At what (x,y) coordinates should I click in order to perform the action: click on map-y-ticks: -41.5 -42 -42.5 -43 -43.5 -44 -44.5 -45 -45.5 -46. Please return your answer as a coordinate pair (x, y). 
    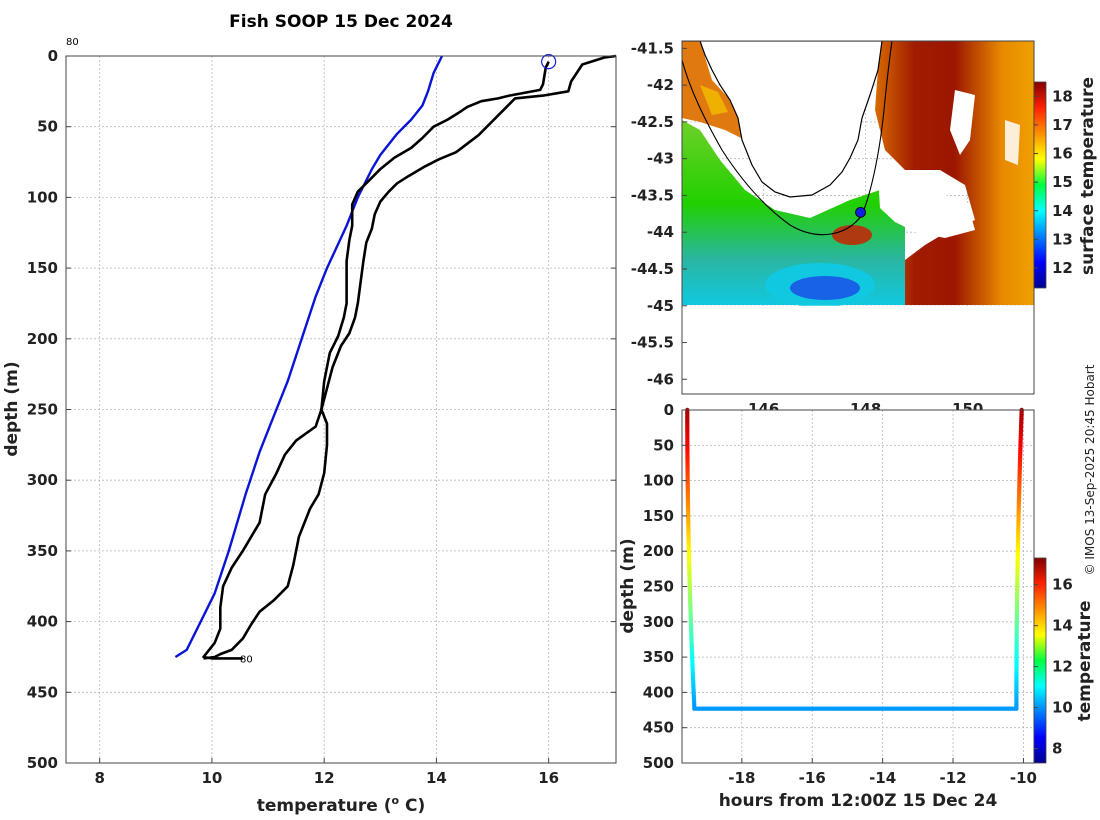
    Looking at the image, I should click on (659, 213).